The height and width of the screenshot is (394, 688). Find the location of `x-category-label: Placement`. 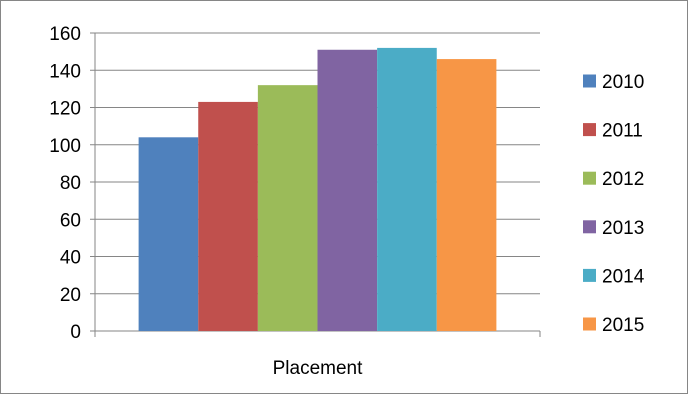

x-category-label: Placement is located at coordinates (318, 368).